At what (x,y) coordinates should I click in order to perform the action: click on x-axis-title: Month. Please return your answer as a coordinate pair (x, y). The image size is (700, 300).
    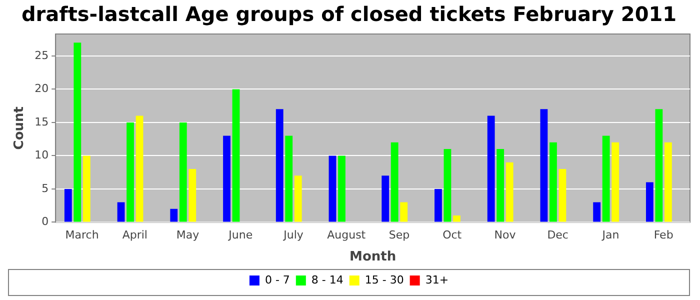
    Looking at the image, I should click on (373, 257).